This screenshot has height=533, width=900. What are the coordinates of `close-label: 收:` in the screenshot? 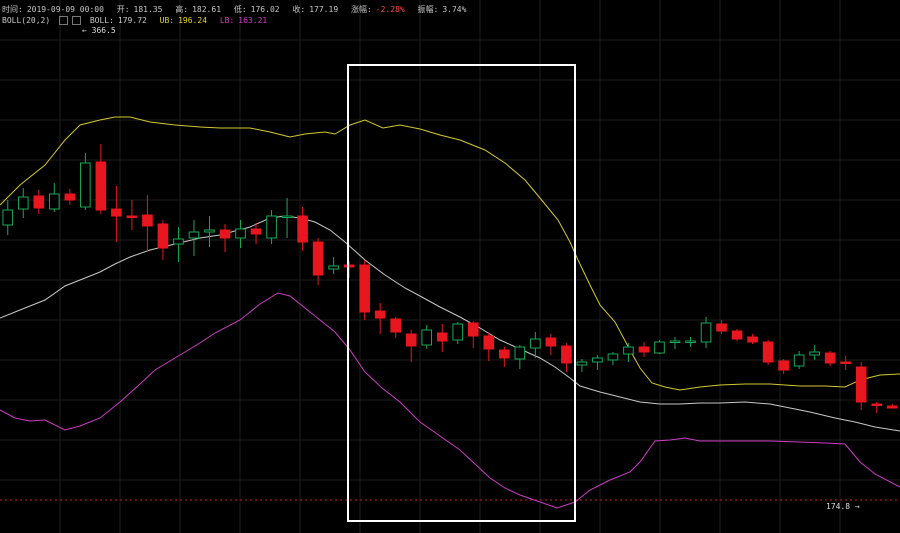 It's located at (299, 9).